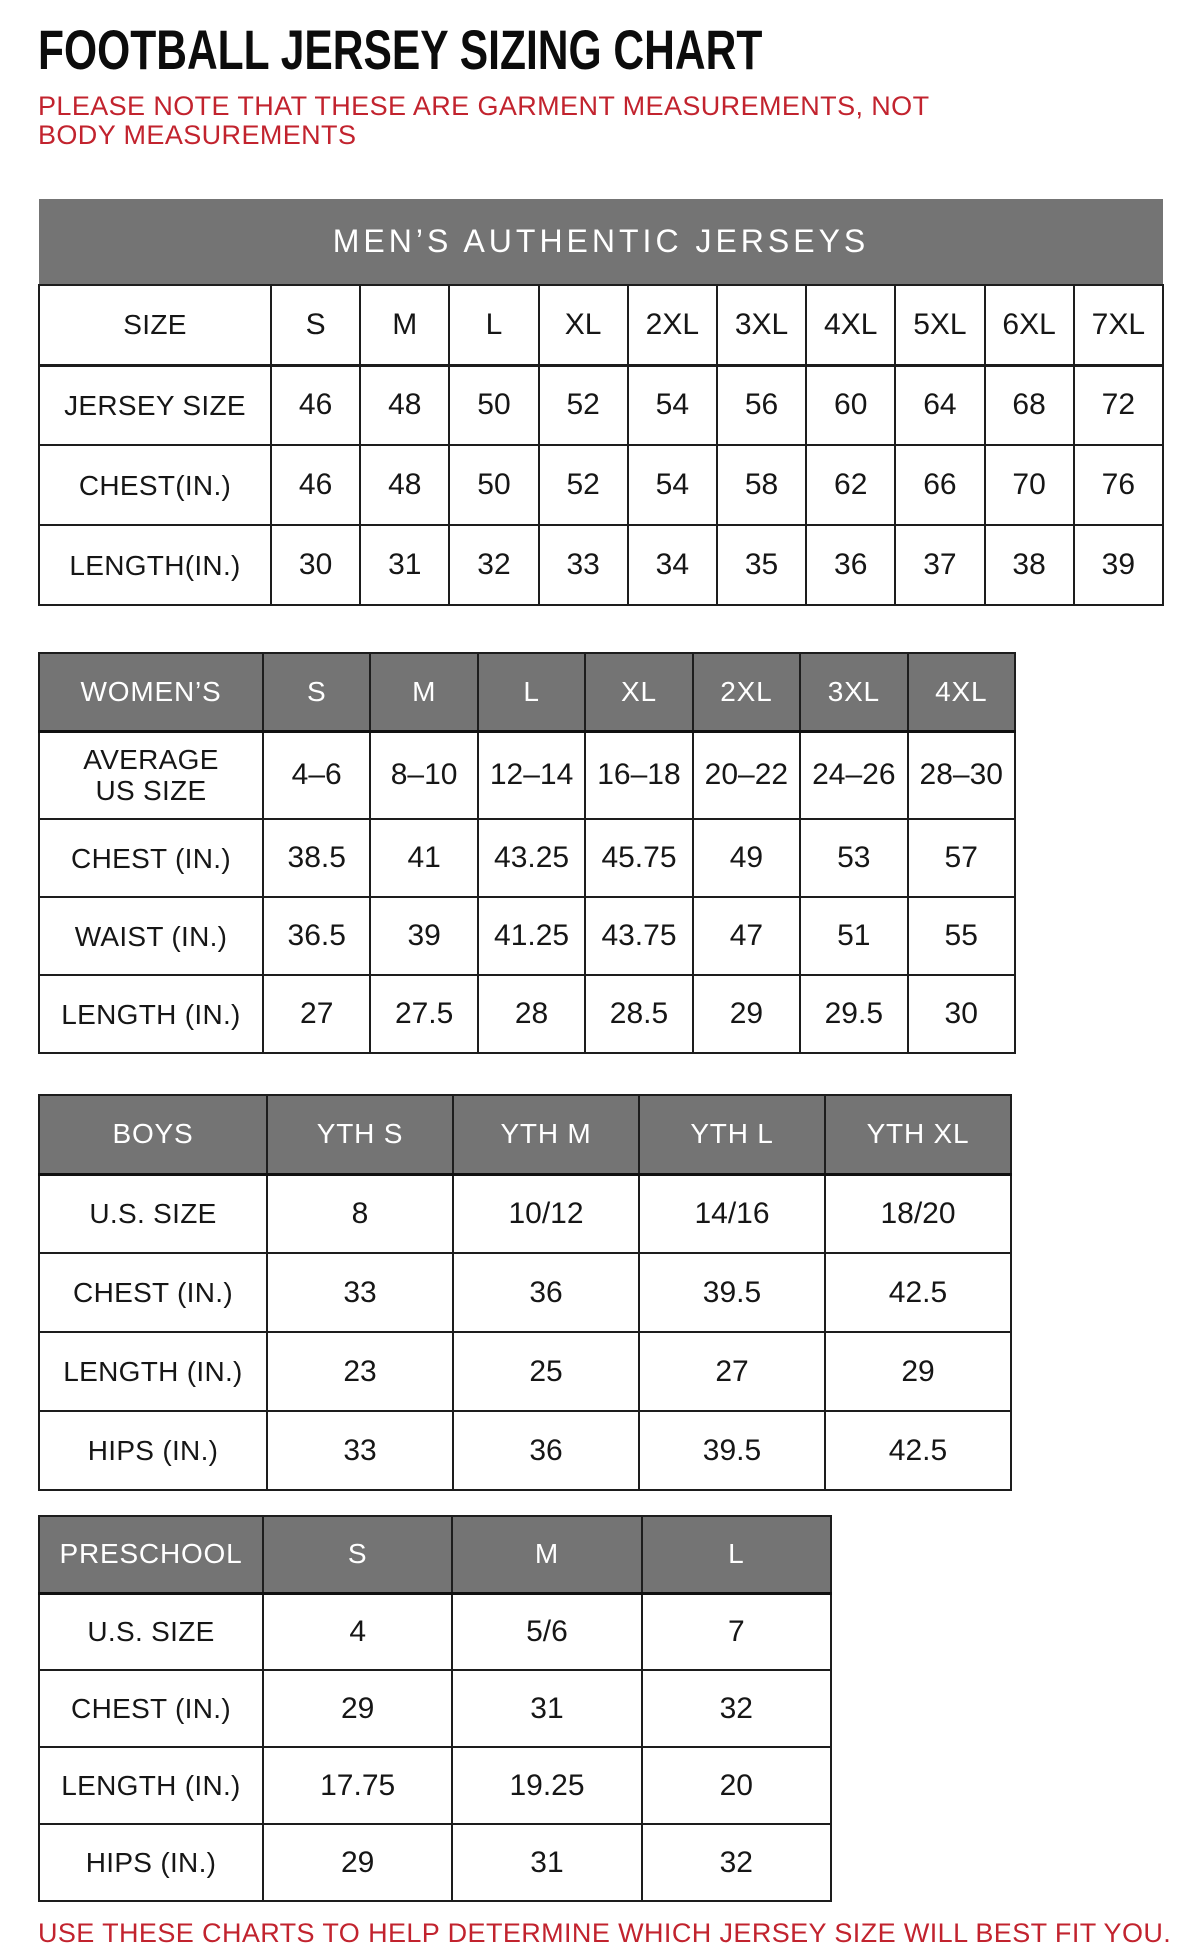 The height and width of the screenshot is (1949, 1200). What do you see at coordinates (672, 565) in the screenshot?
I see `mens-value-cell: 34` at bounding box center [672, 565].